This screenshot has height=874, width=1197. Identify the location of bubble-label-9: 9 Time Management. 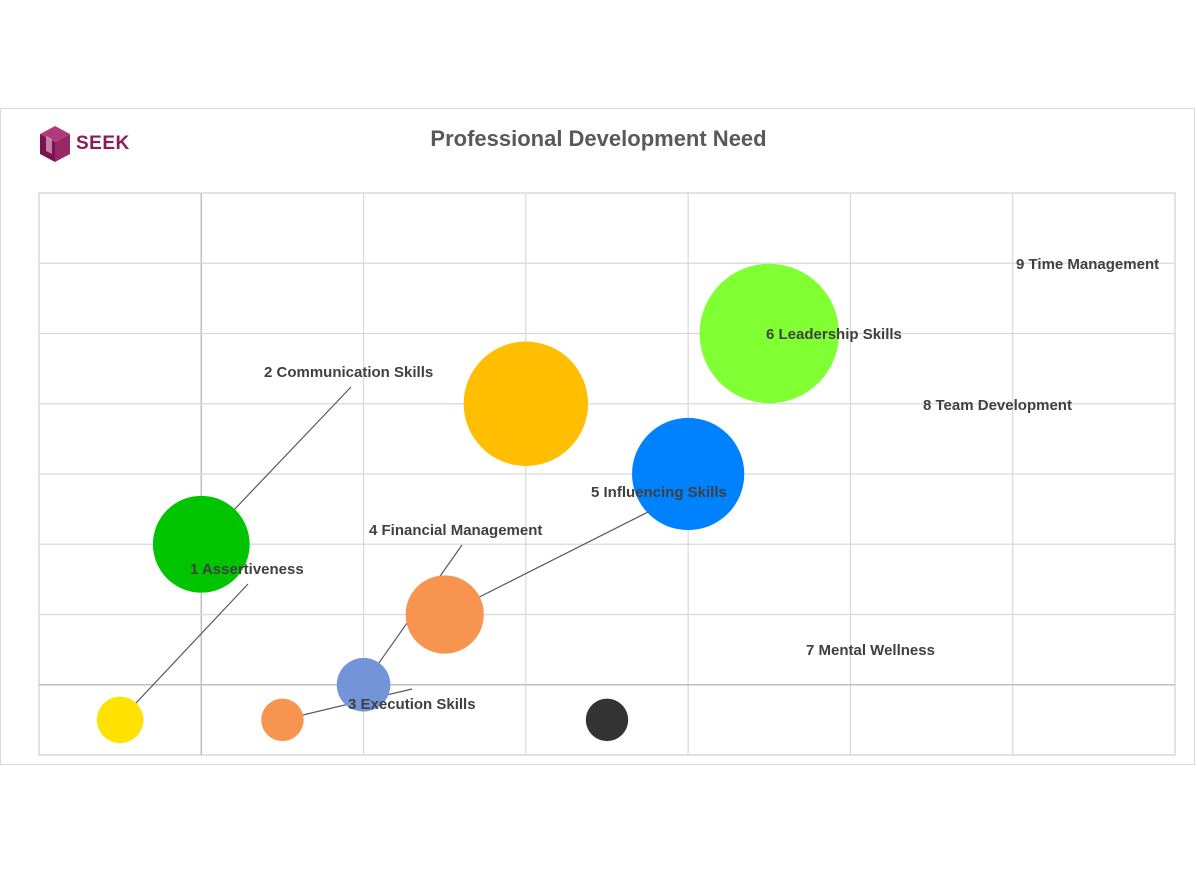
(1087, 264).